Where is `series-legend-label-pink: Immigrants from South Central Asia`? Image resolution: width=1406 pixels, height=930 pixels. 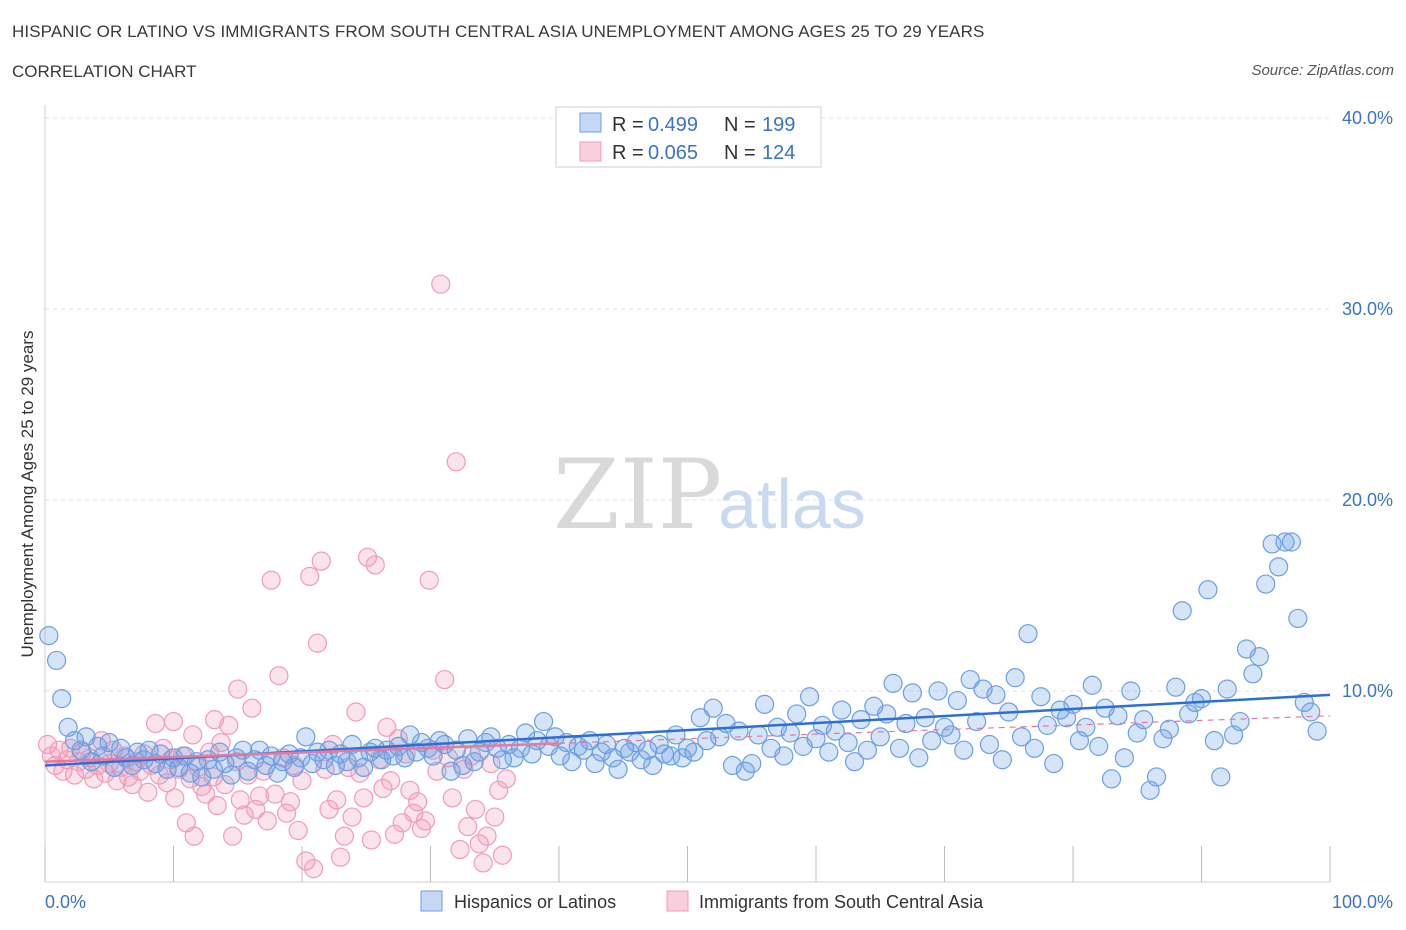 series-legend-label-pink: Immigrants from South Central Asia is located at coordinates (841, 902).